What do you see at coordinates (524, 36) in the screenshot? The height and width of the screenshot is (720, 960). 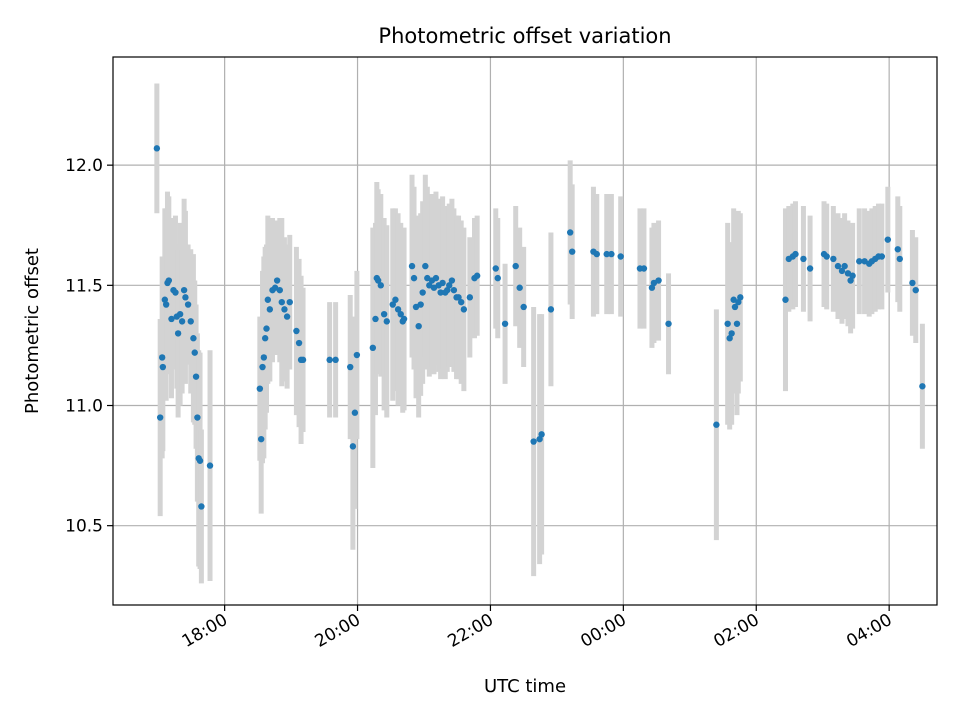 I see `chart-title: Photometric offset variation` at bounding box center [524, 36].